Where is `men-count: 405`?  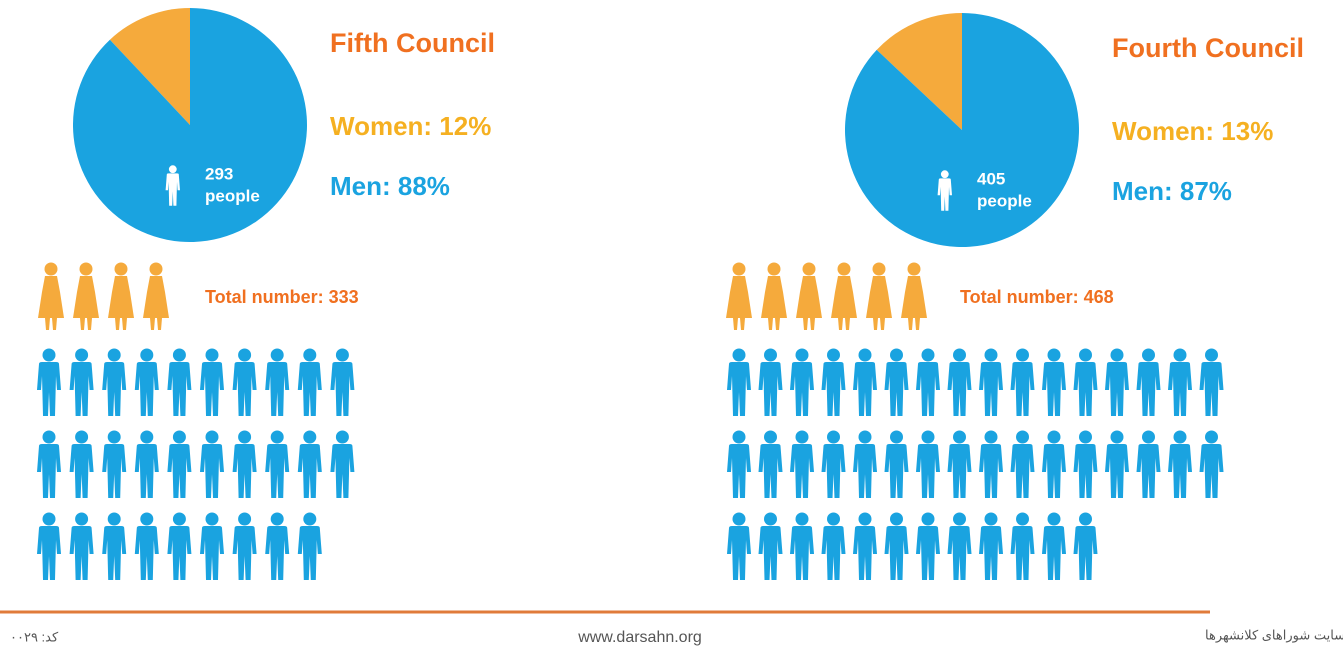 men-count: 405 is located at coordinates (991, 178).